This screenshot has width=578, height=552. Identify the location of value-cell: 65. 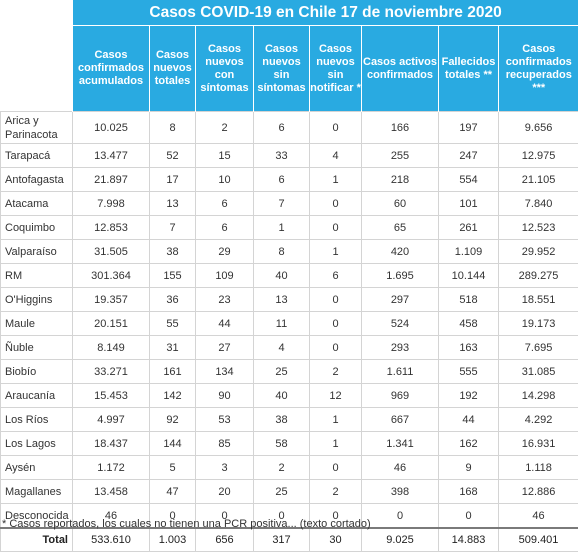
(400, 228).